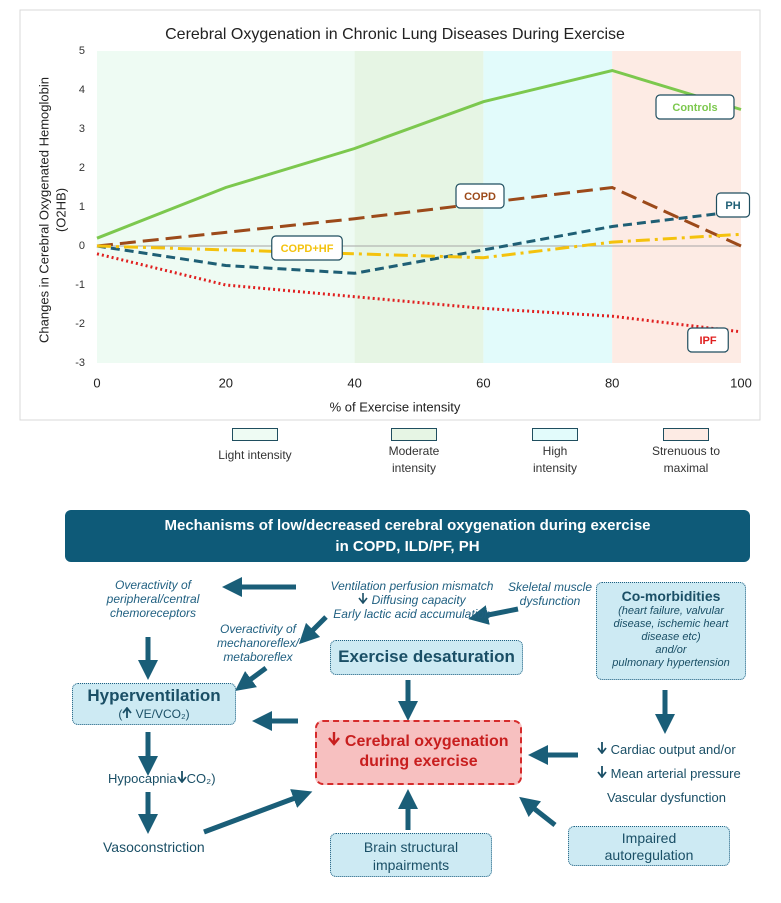 The width and height of the screenshot is (781, 903). What do you see at coordinates (411, 847) in the screenshot?
I see `text-line: Brain structural` at bounding box center [411, 847].